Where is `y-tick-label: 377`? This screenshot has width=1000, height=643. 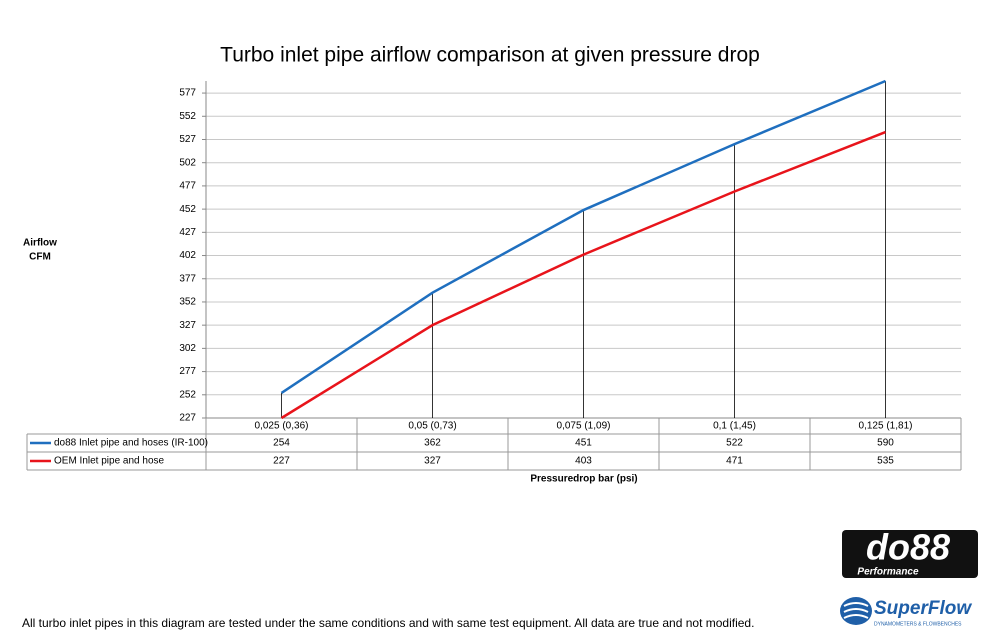
y-tick-label: 377 is located at coordinates (187, 278).